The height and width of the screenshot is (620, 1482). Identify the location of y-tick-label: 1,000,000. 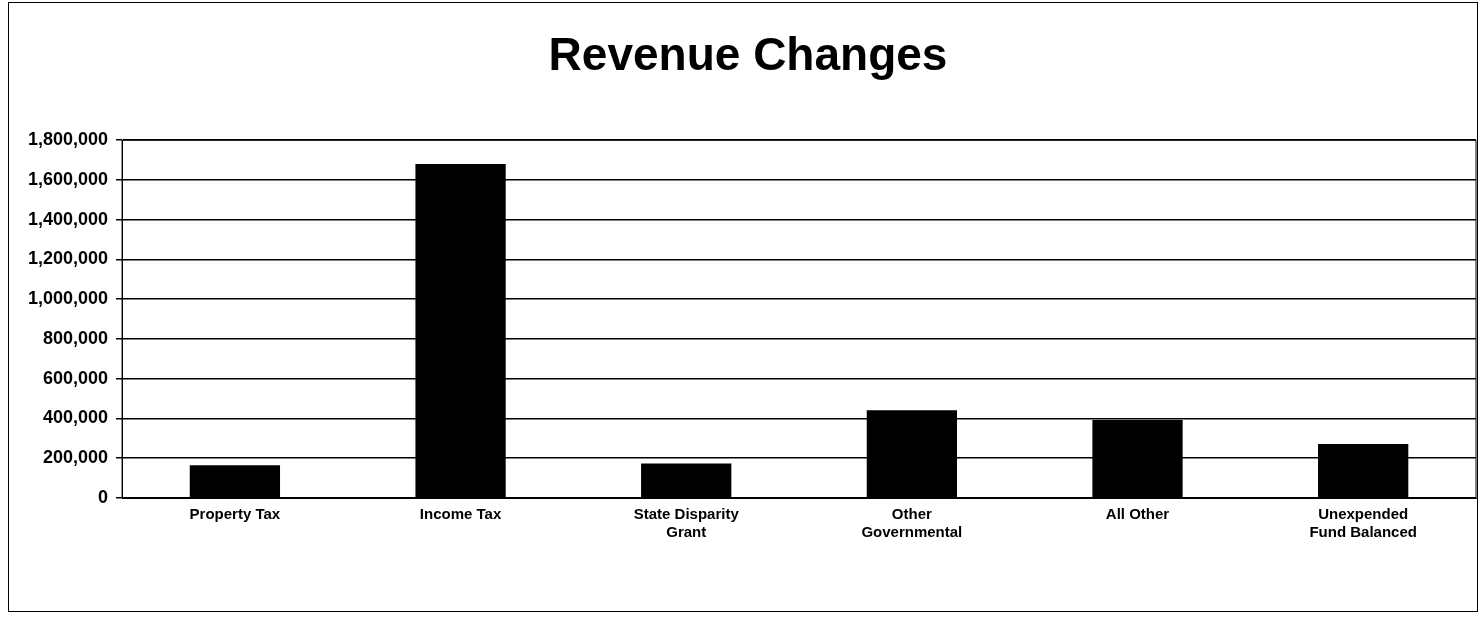
(68, 298).